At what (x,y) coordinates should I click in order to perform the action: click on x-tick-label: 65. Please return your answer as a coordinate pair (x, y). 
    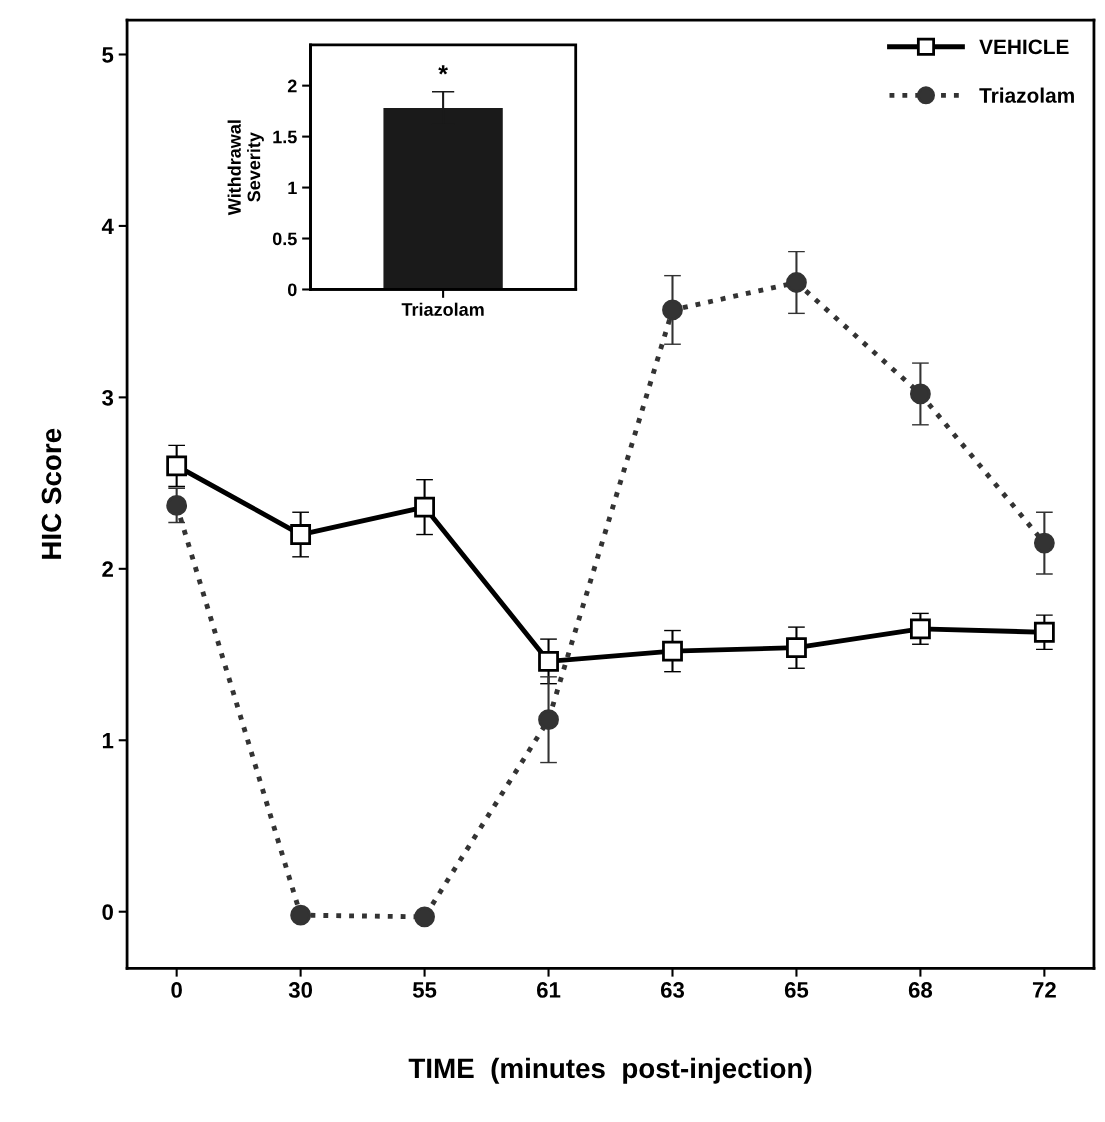
    Looking at the image, I should click on (796, 990).